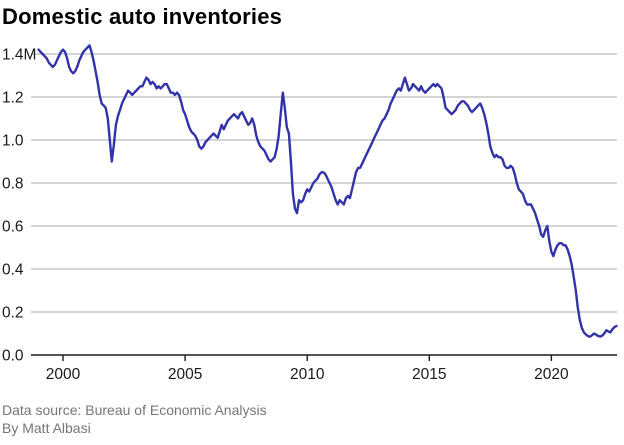  What do you see at coordinates (19, 55) in the screenshot?
I see `y-tick-label: 1.4M` at bounding box center [19, 55].